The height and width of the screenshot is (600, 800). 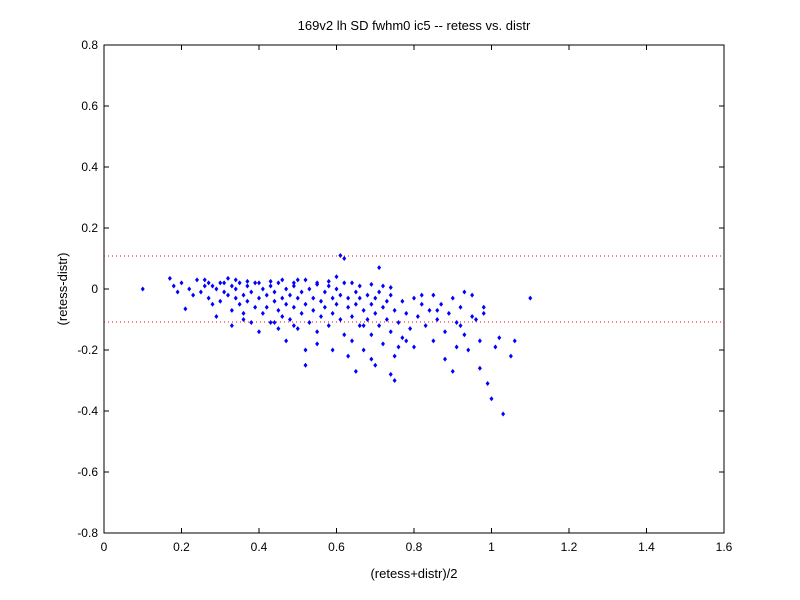 What do you see at coordinates (336, 547) in the screenshot?
I see `x-tick-label: 0.6` at bounding box center [336, 547].